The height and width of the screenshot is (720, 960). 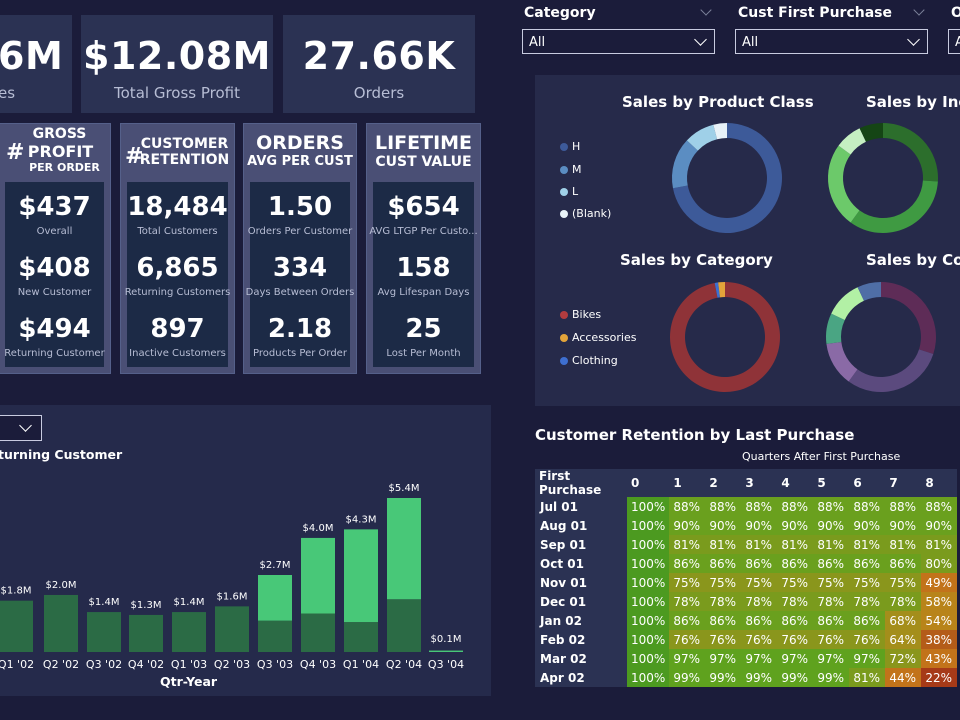 What do you see at coordinates (815, 13) in the screenshot?
I see `slicer-label-cust-first-purchase: Cust First Purchase` at bounding box center [815, 13].